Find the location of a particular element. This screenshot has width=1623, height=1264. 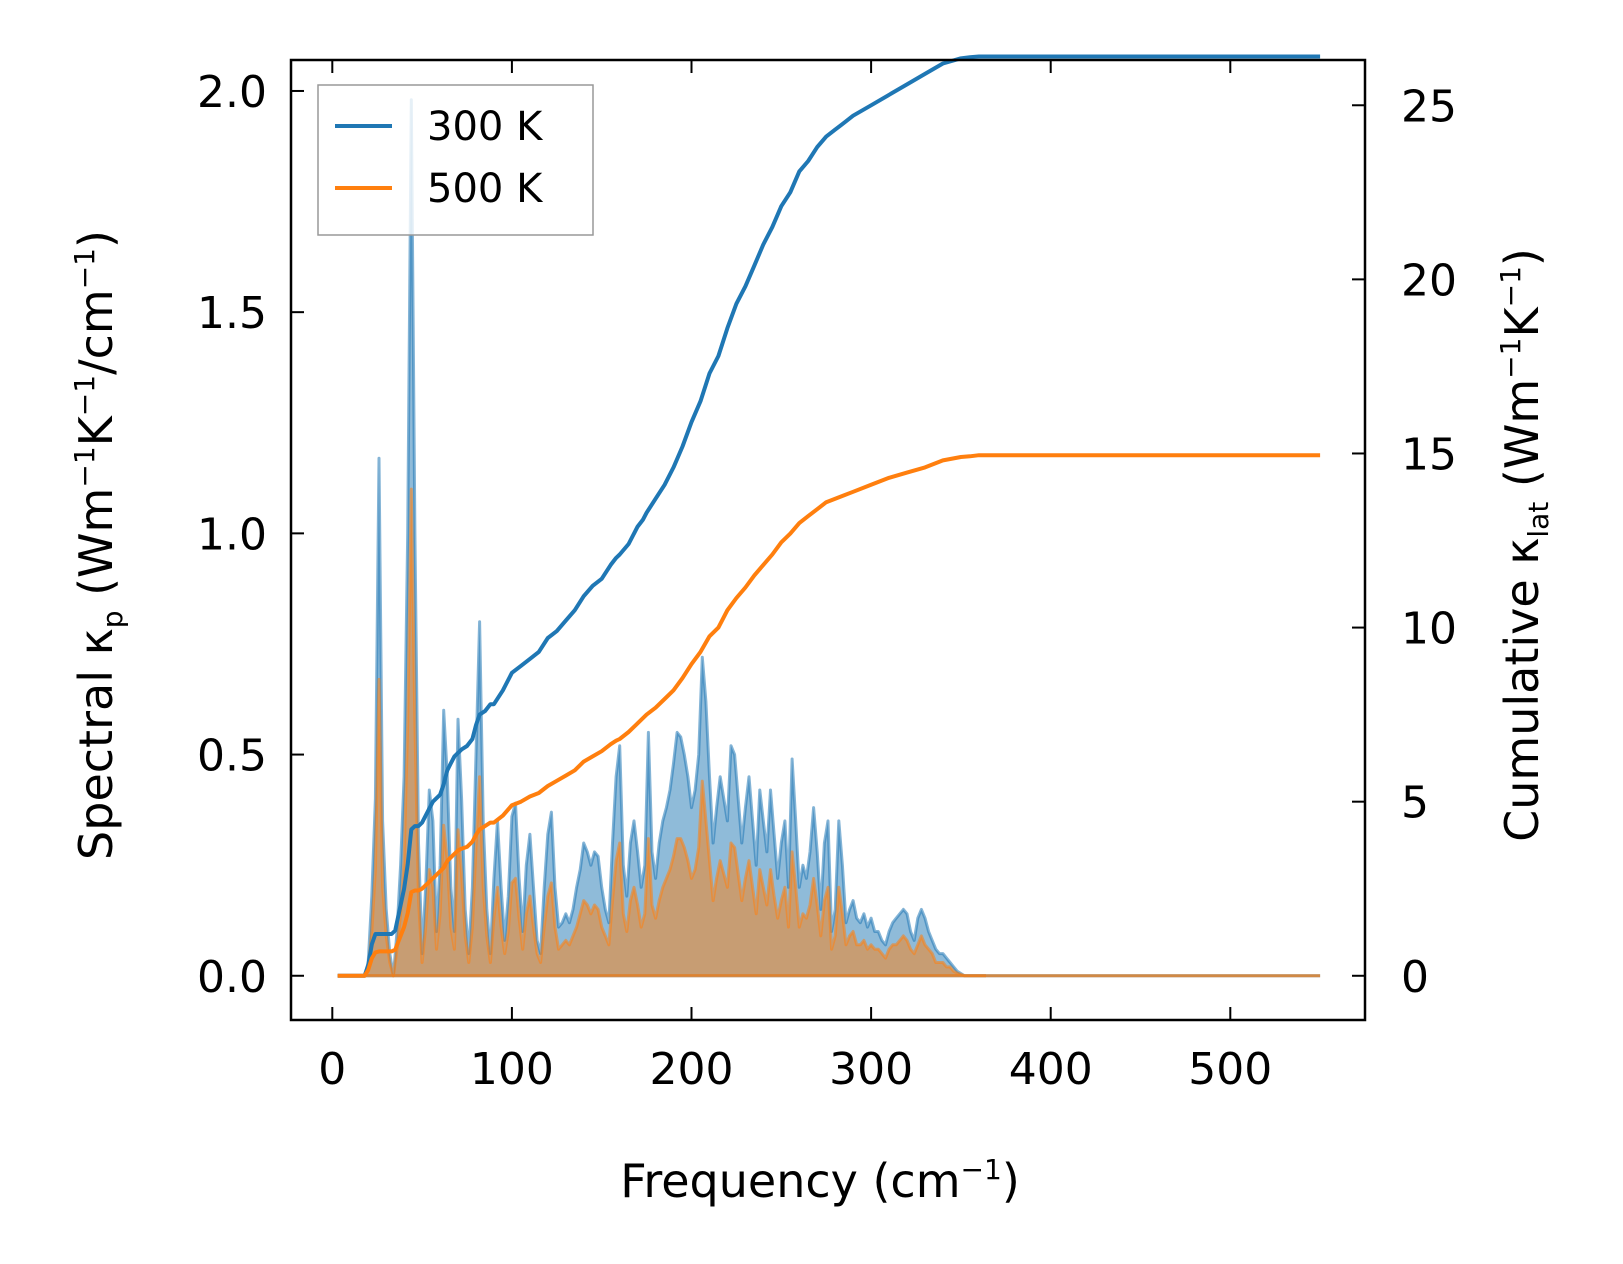

x-axis-label: Frequency (cm−1) is located at coordinates (820, 1180).